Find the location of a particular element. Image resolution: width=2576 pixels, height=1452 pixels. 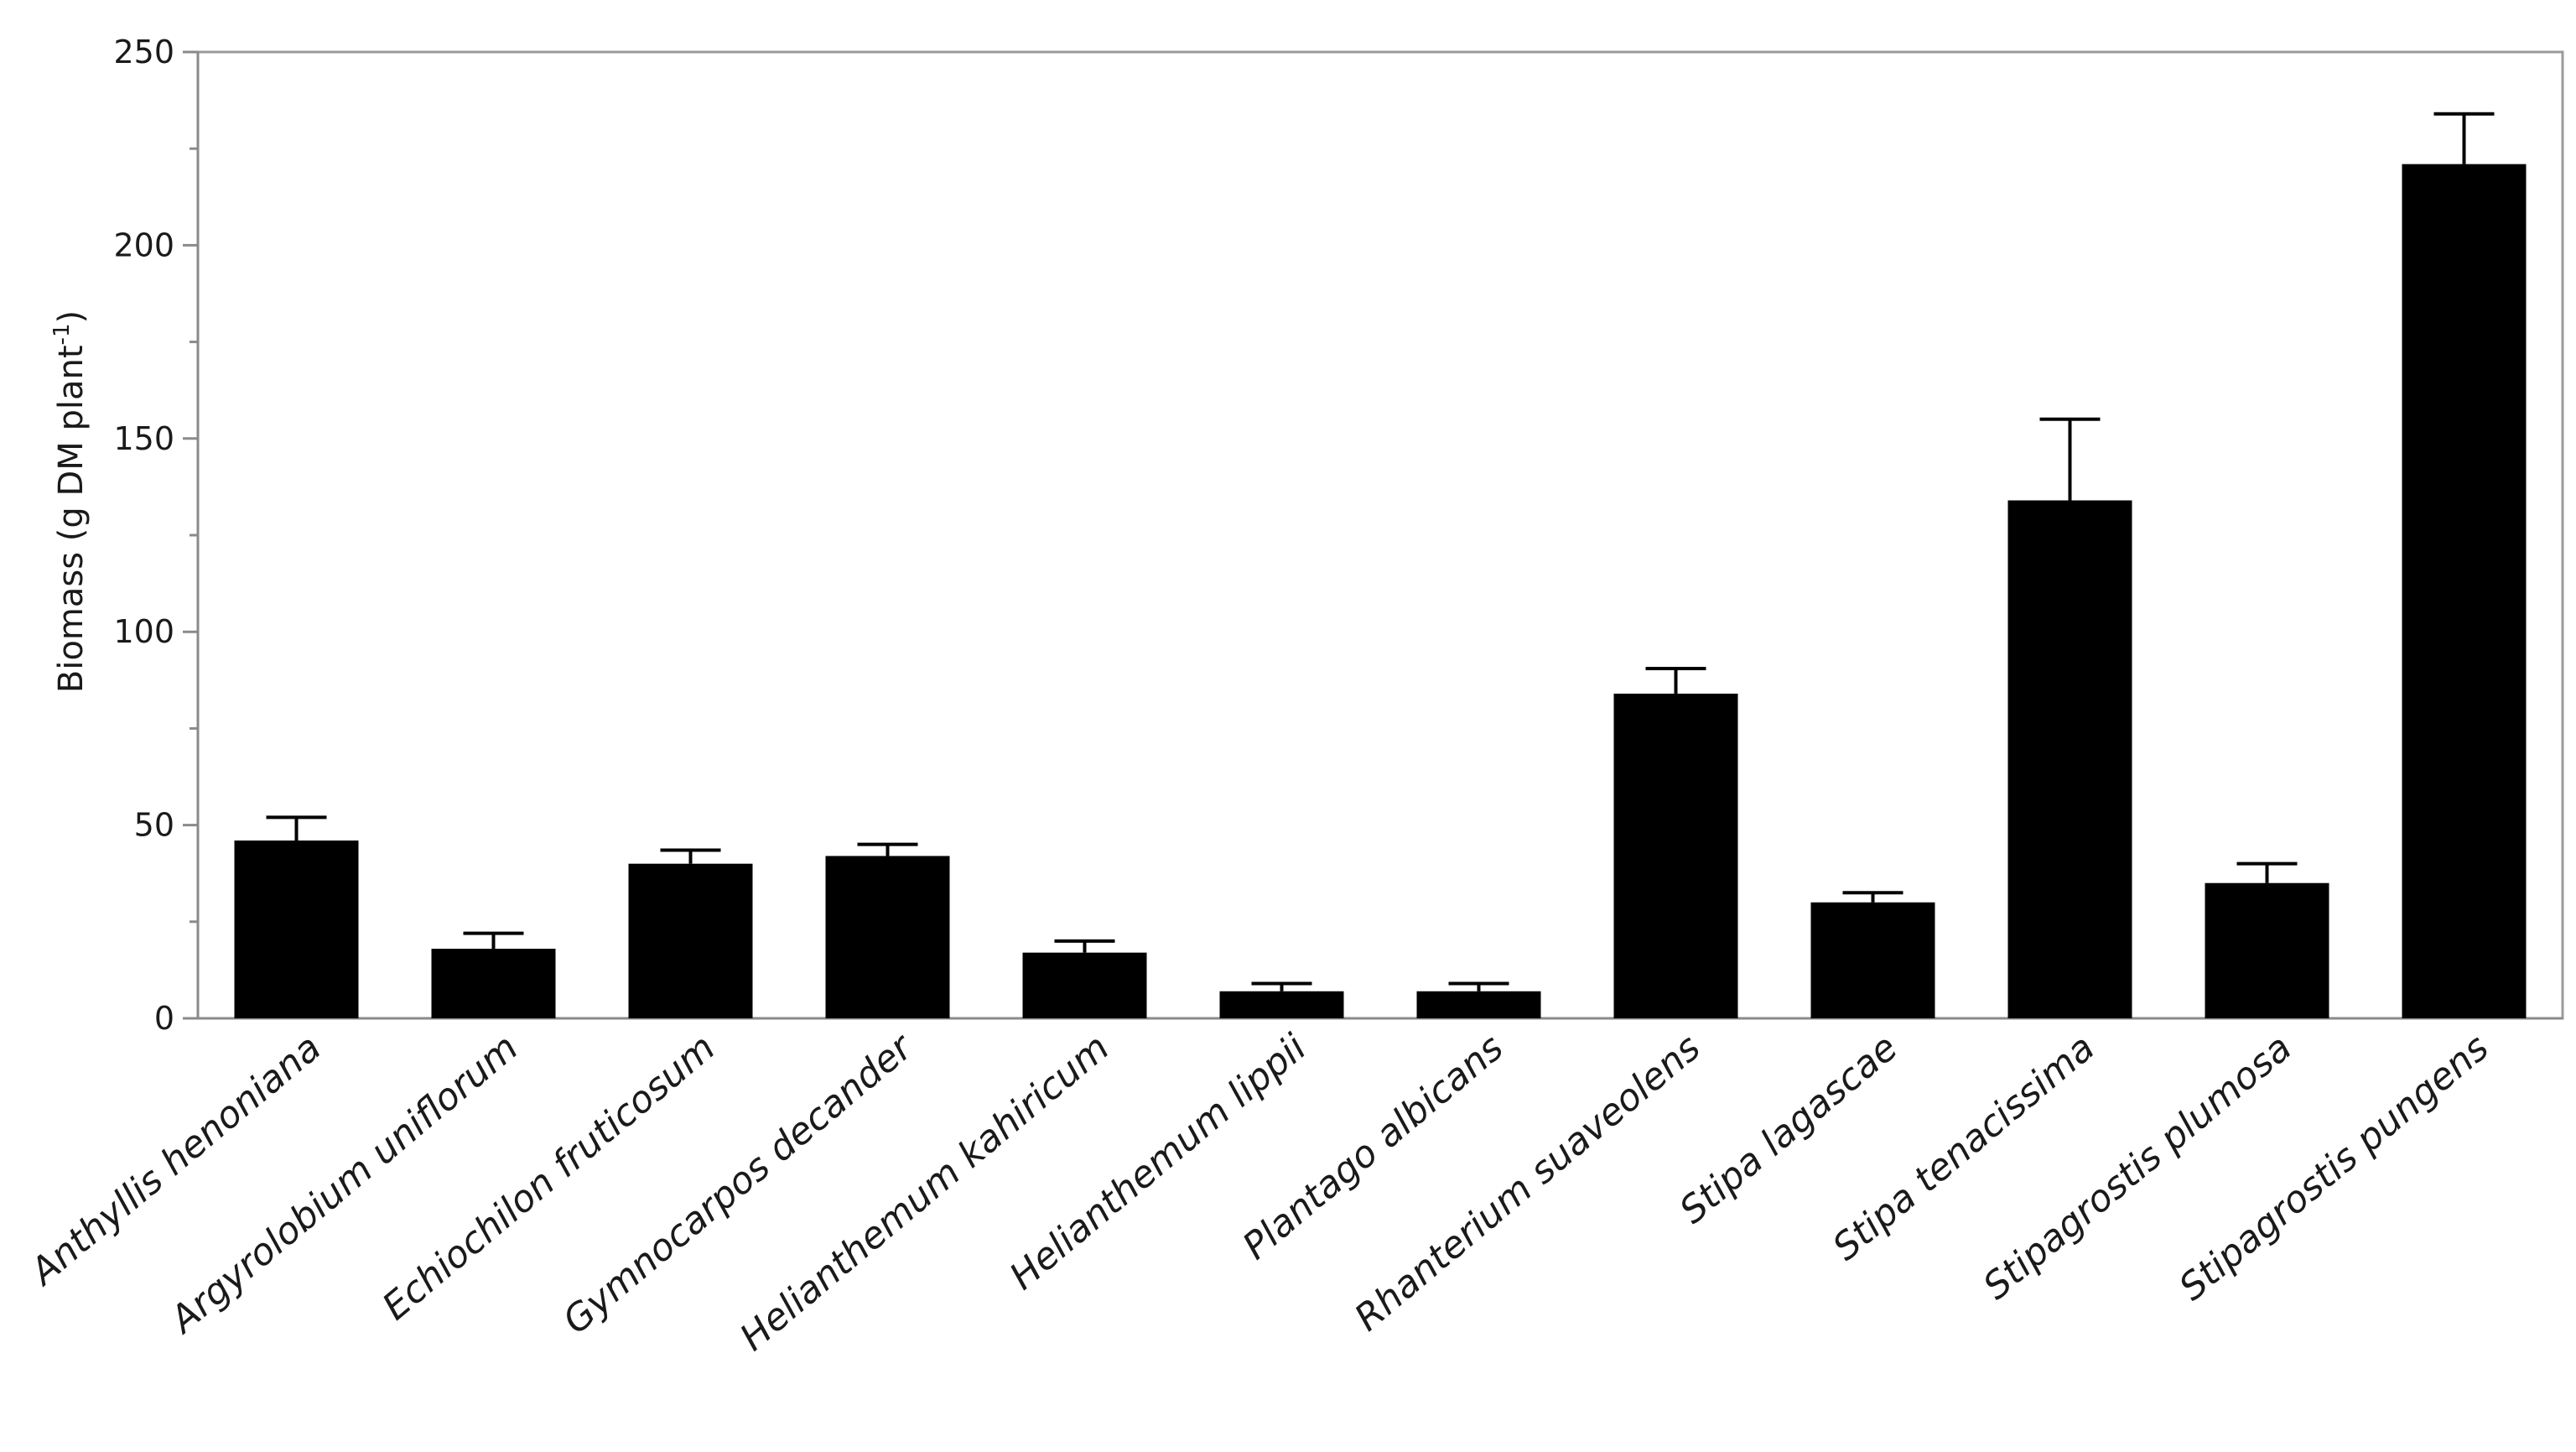

y-tick-label: 100 is located at coordinates (143, 631).